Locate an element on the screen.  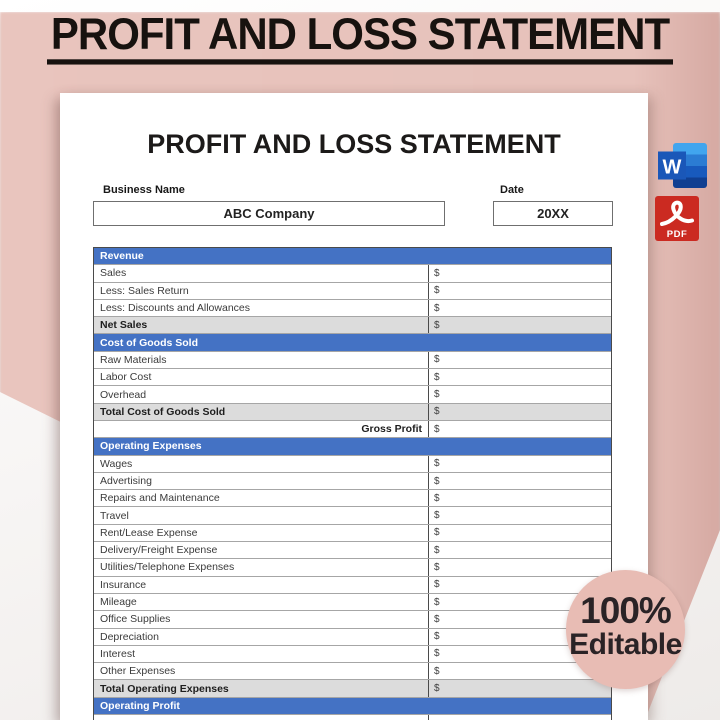
section-title: Operating Expenses is located at coordinates (151, 446).